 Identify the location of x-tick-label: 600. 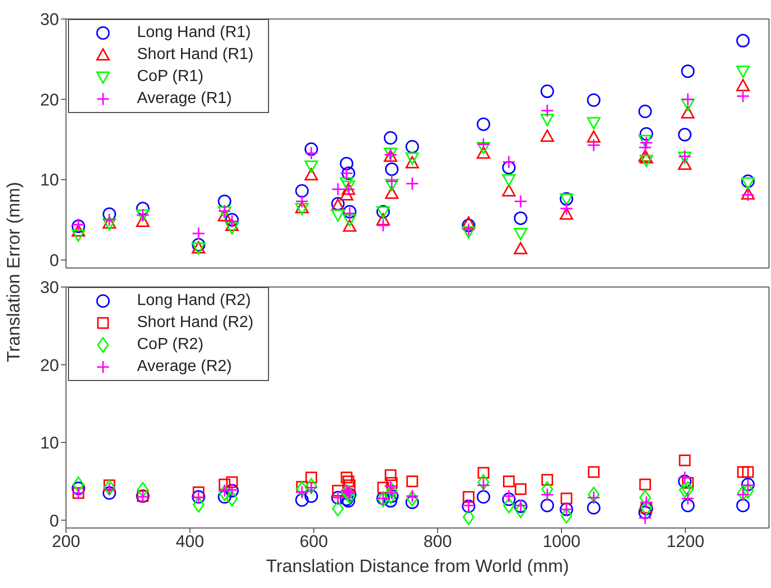
(314, 542).